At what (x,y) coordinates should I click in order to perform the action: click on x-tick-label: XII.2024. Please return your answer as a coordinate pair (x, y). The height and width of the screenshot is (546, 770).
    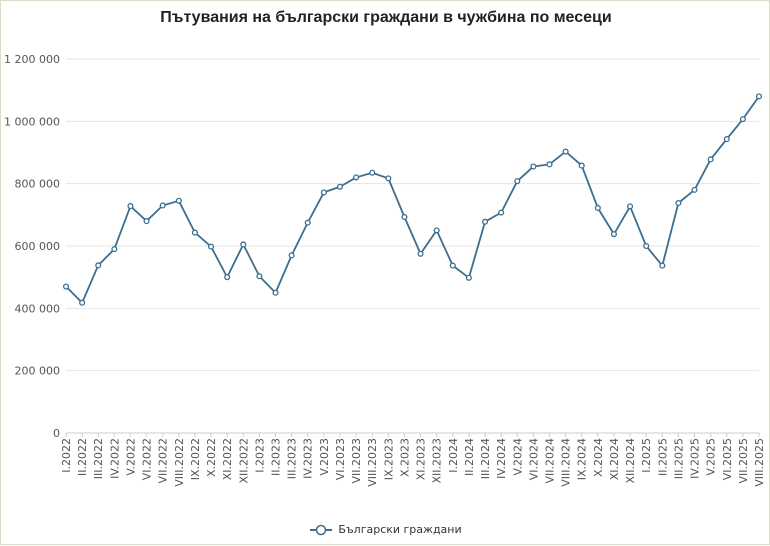
    Looking at the image, I should click on (630, 461).